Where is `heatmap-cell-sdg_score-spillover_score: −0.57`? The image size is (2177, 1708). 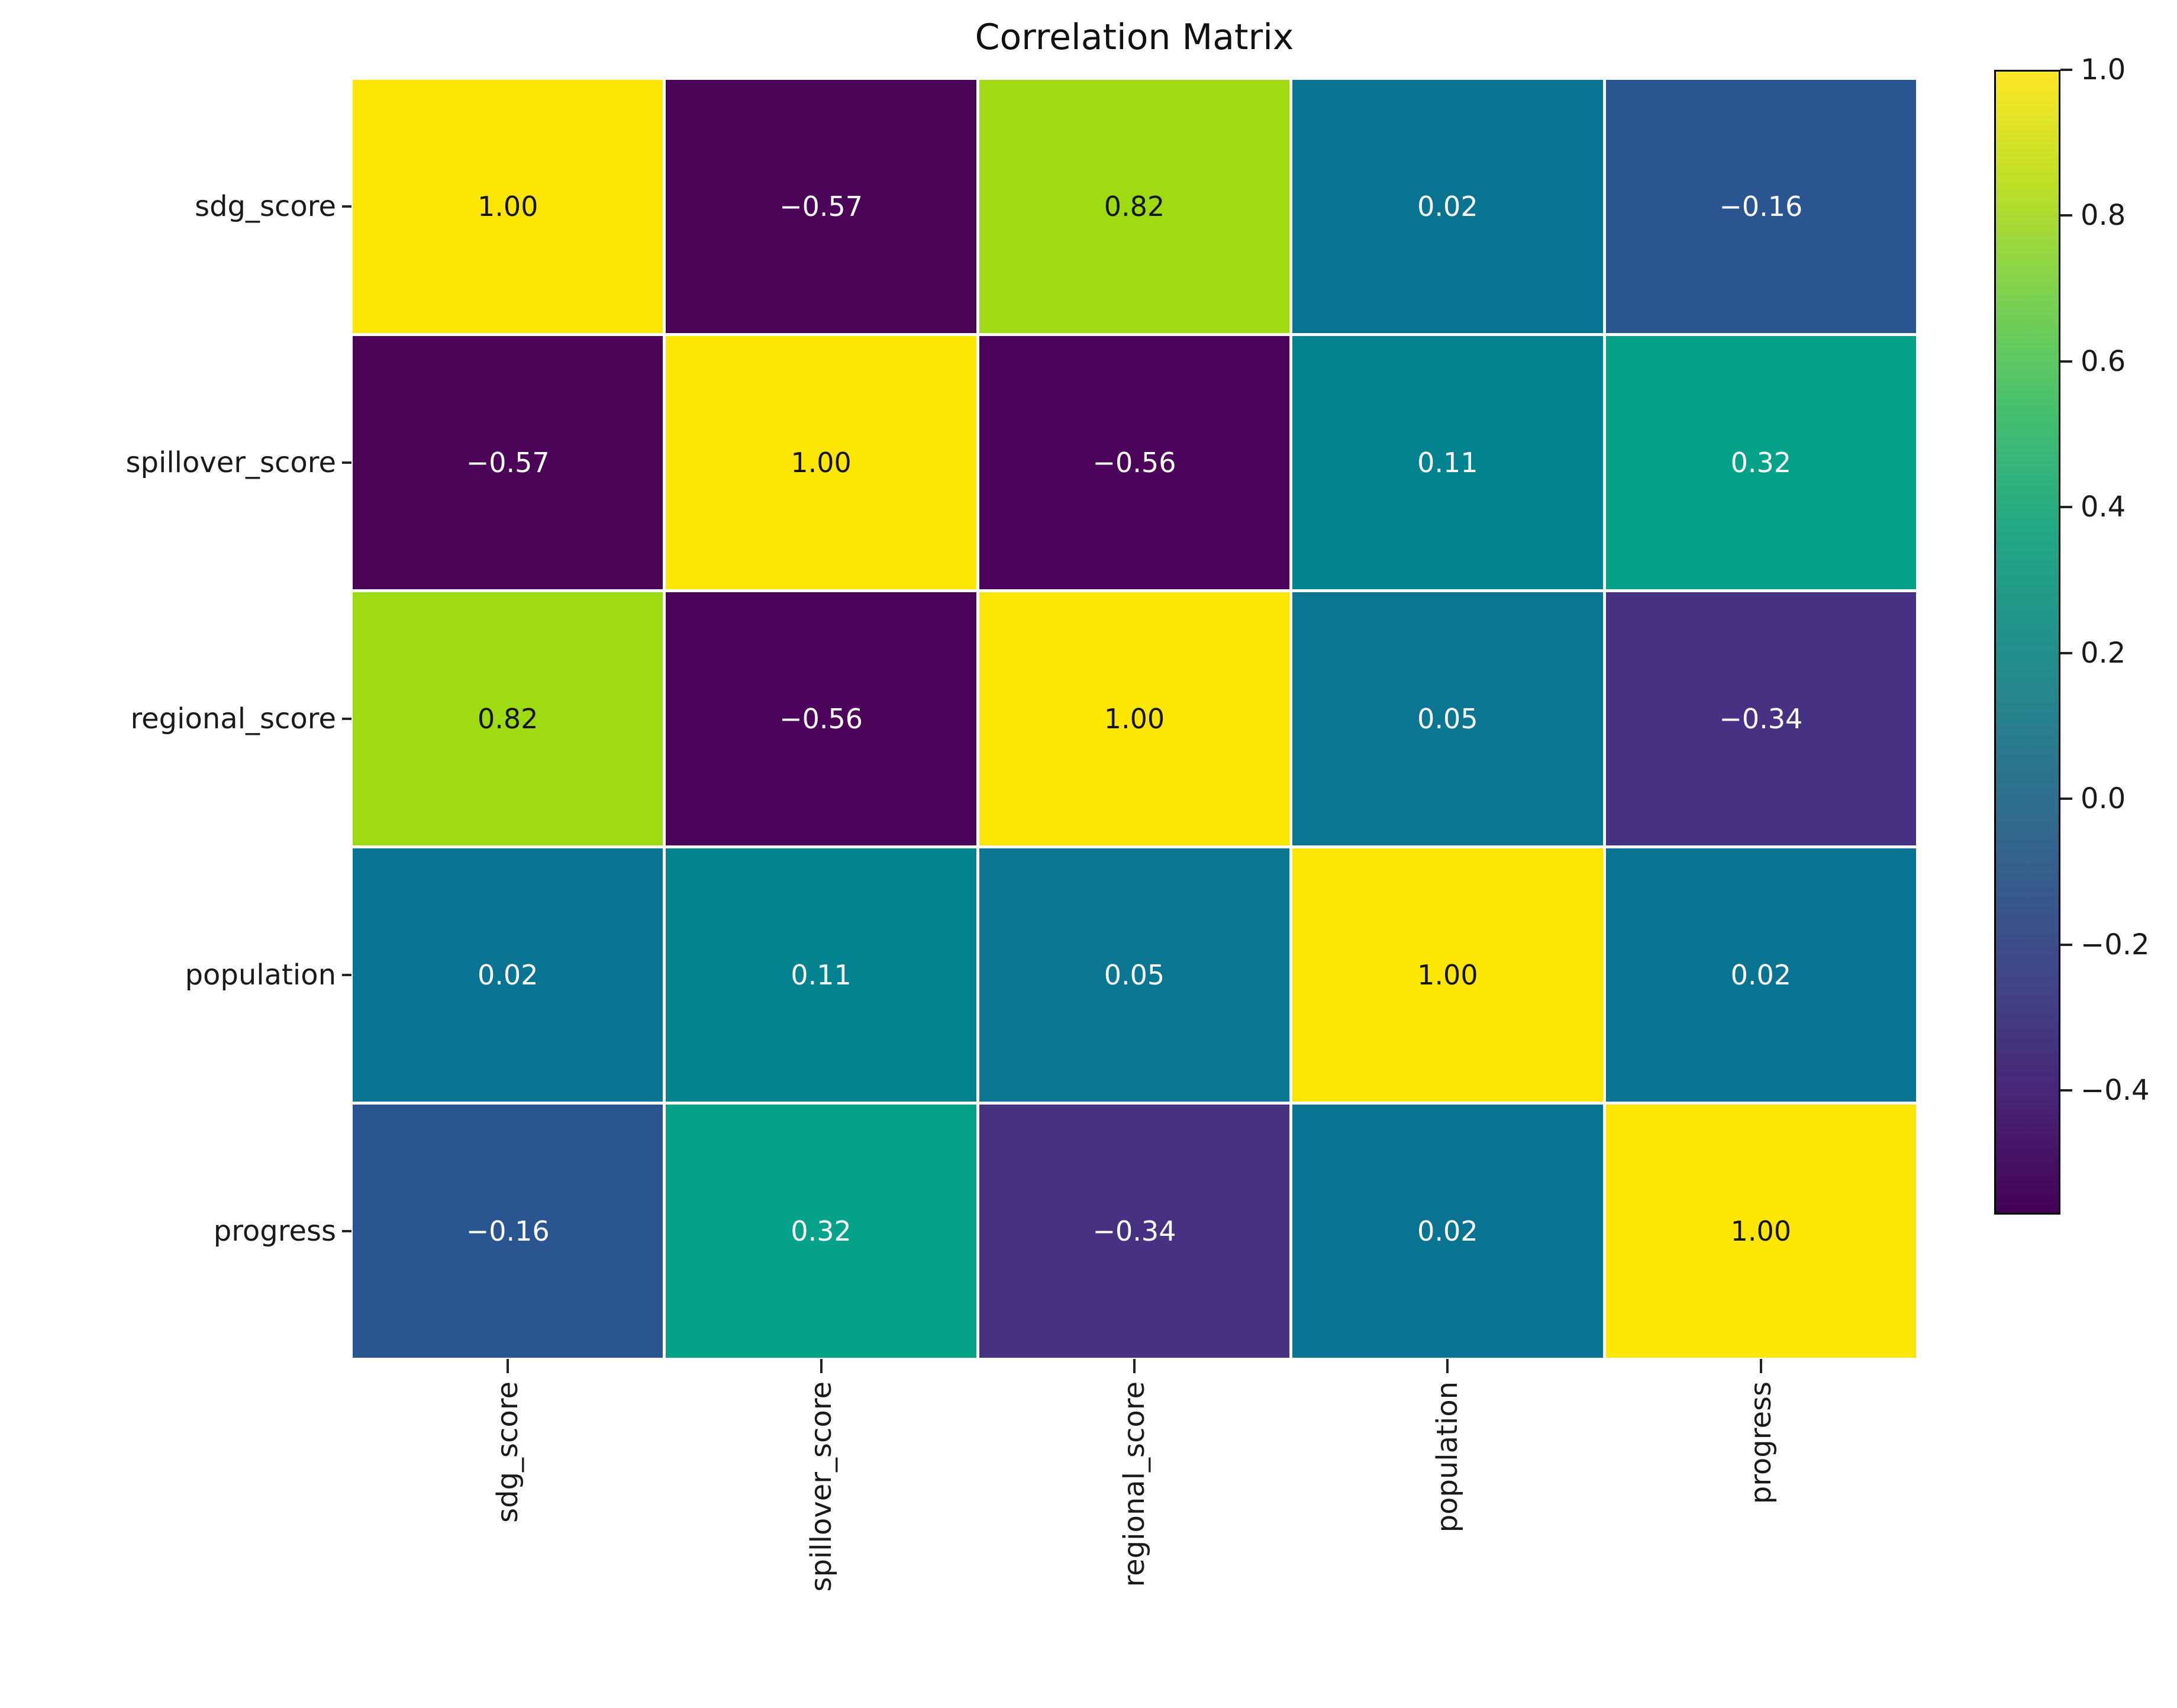
heatmap-cell-sdg_score-spillover_score: −0.57 is located at coordinates (821, 206).